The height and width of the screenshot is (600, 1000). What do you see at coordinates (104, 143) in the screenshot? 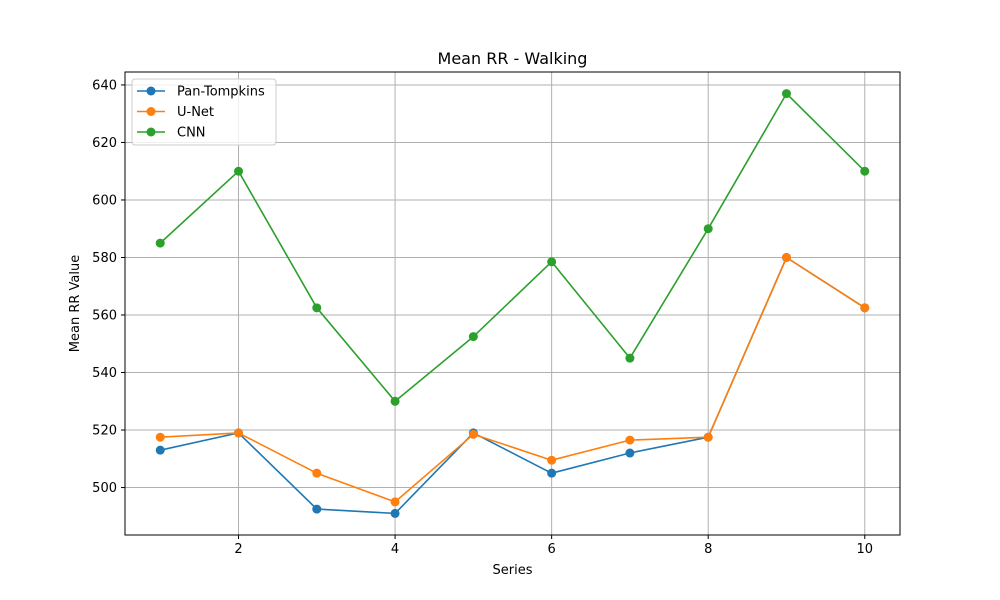
I see `y-tick-label: 620` at bounding box center [104, 143].